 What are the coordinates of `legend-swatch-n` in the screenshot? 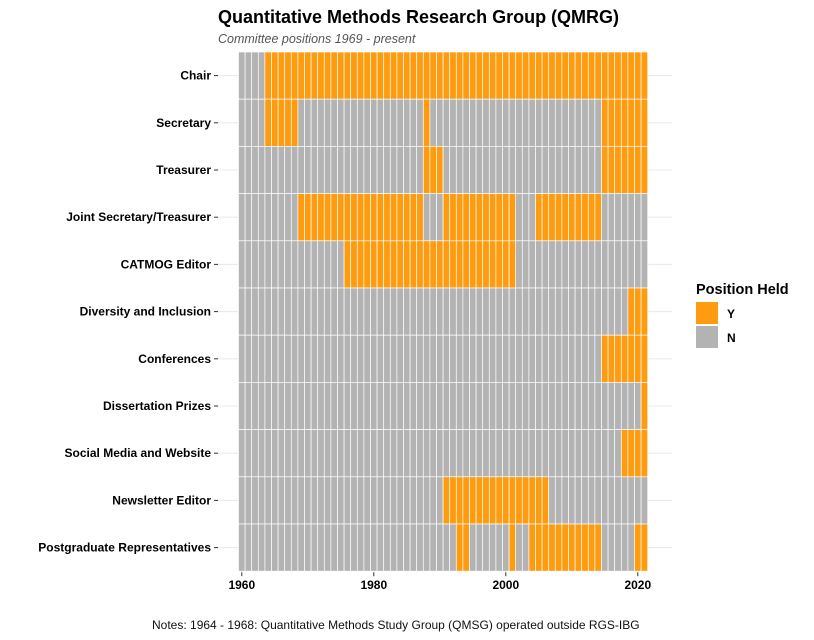 It's located at (707, 337).